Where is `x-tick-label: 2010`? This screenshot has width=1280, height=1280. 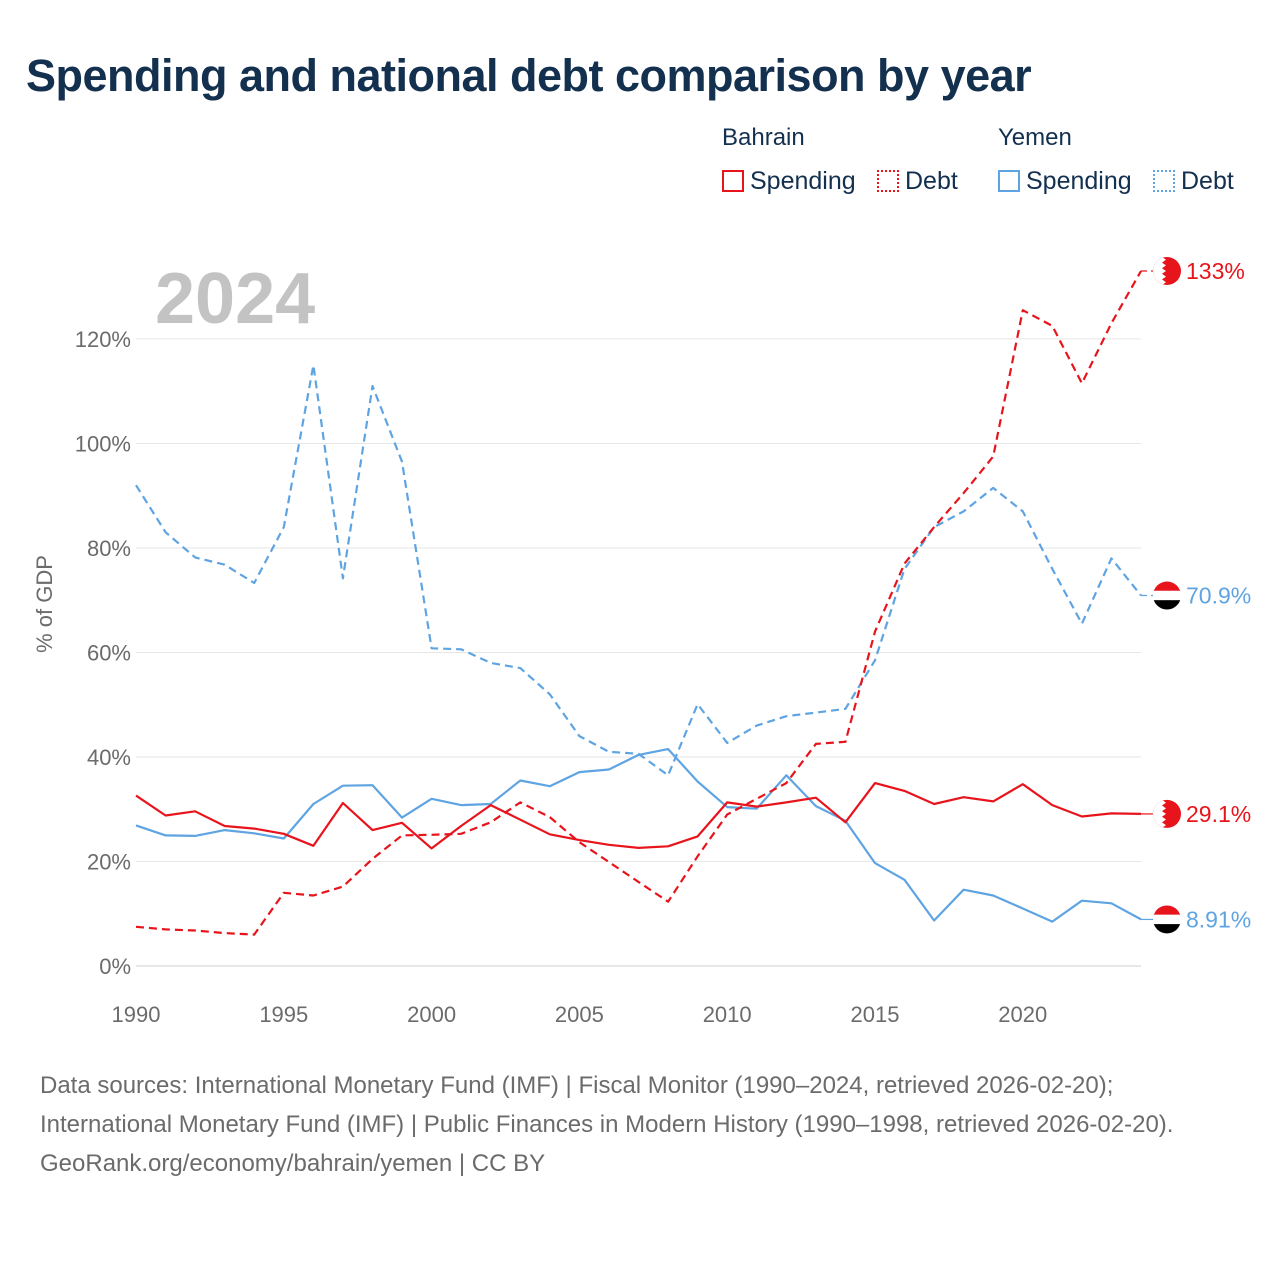
x-tick-label: 2010 is located at coordinates (727, 1014).